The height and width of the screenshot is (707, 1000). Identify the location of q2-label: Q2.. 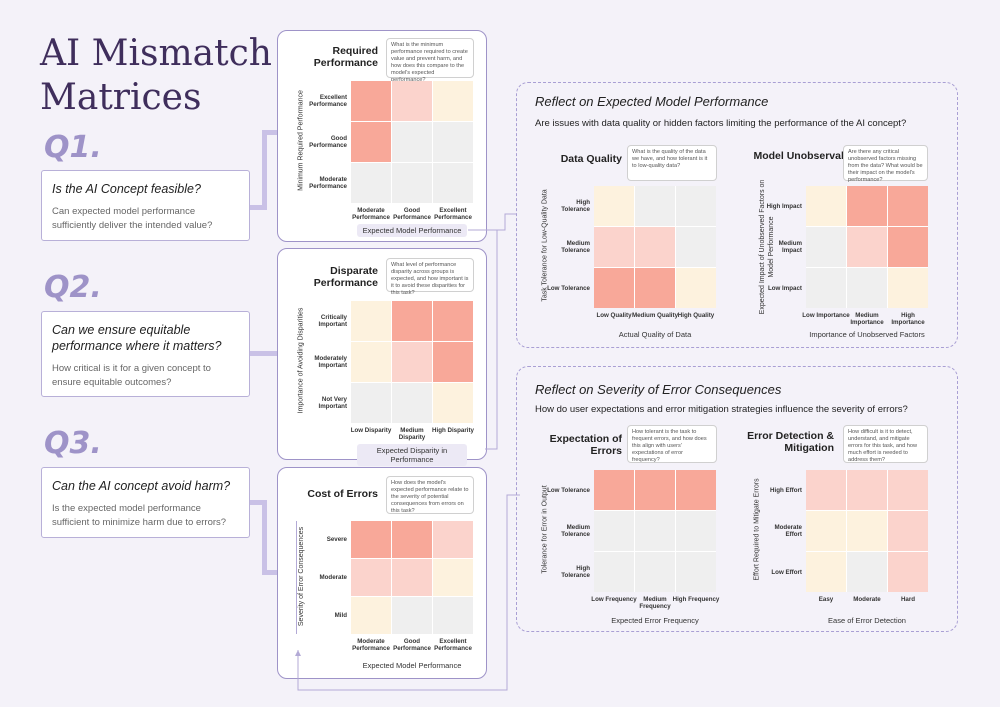
(73, 287).